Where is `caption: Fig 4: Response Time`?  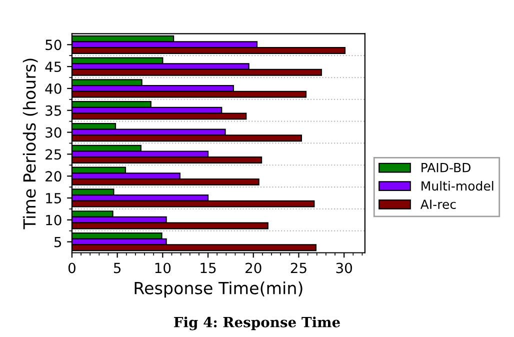 caption: Fig 4: Response Time is located at coordinates (257, 323).